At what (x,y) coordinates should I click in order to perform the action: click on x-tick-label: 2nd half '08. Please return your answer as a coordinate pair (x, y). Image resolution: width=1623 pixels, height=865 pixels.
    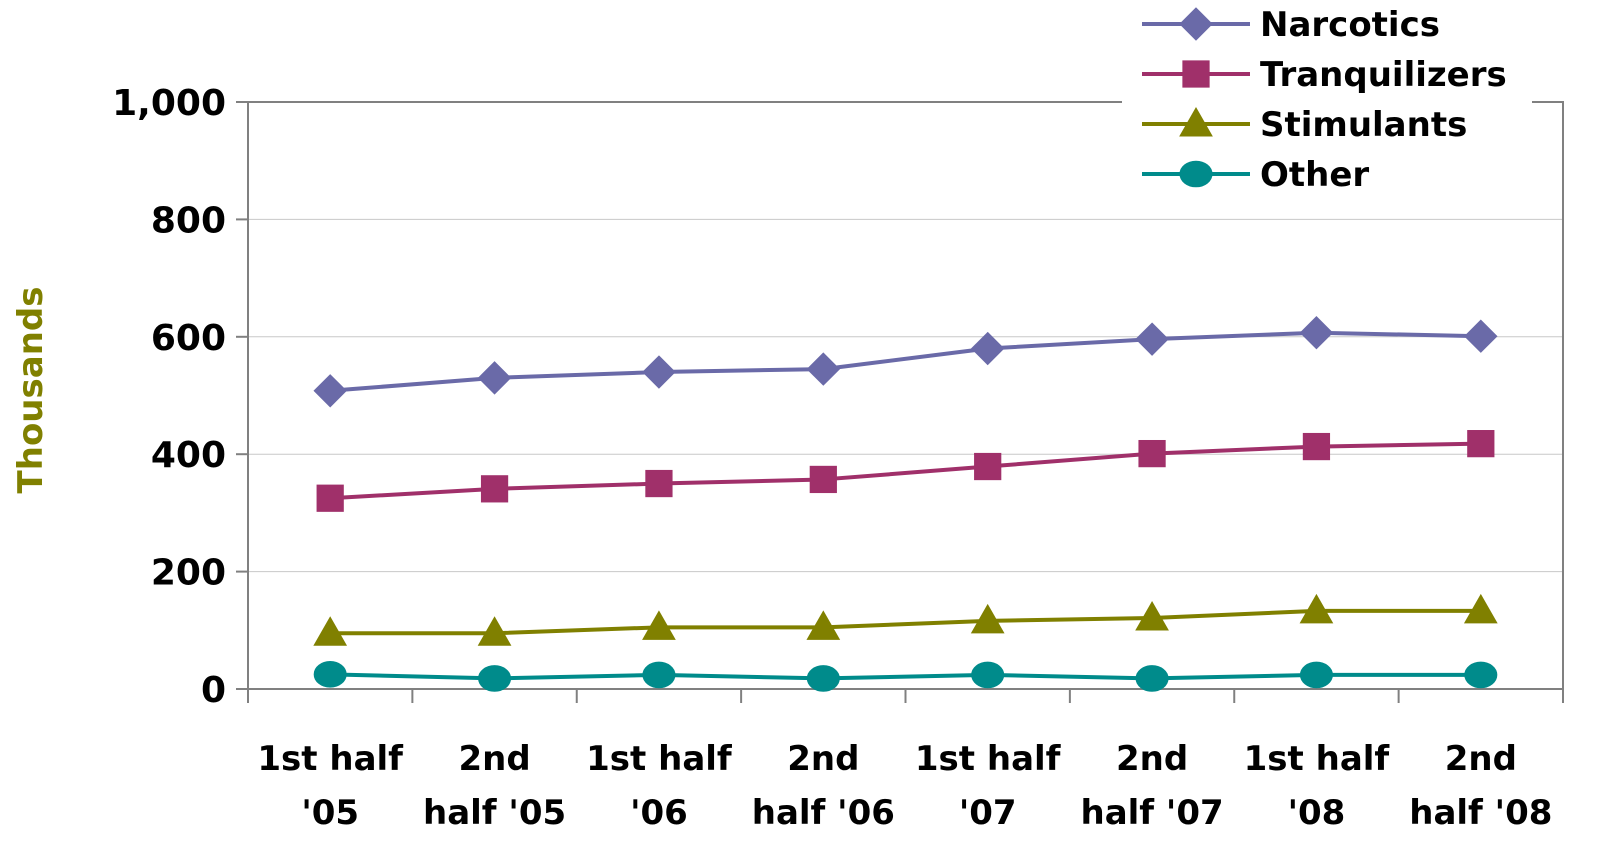
    Looking at the image, I should click on (1480, 786).